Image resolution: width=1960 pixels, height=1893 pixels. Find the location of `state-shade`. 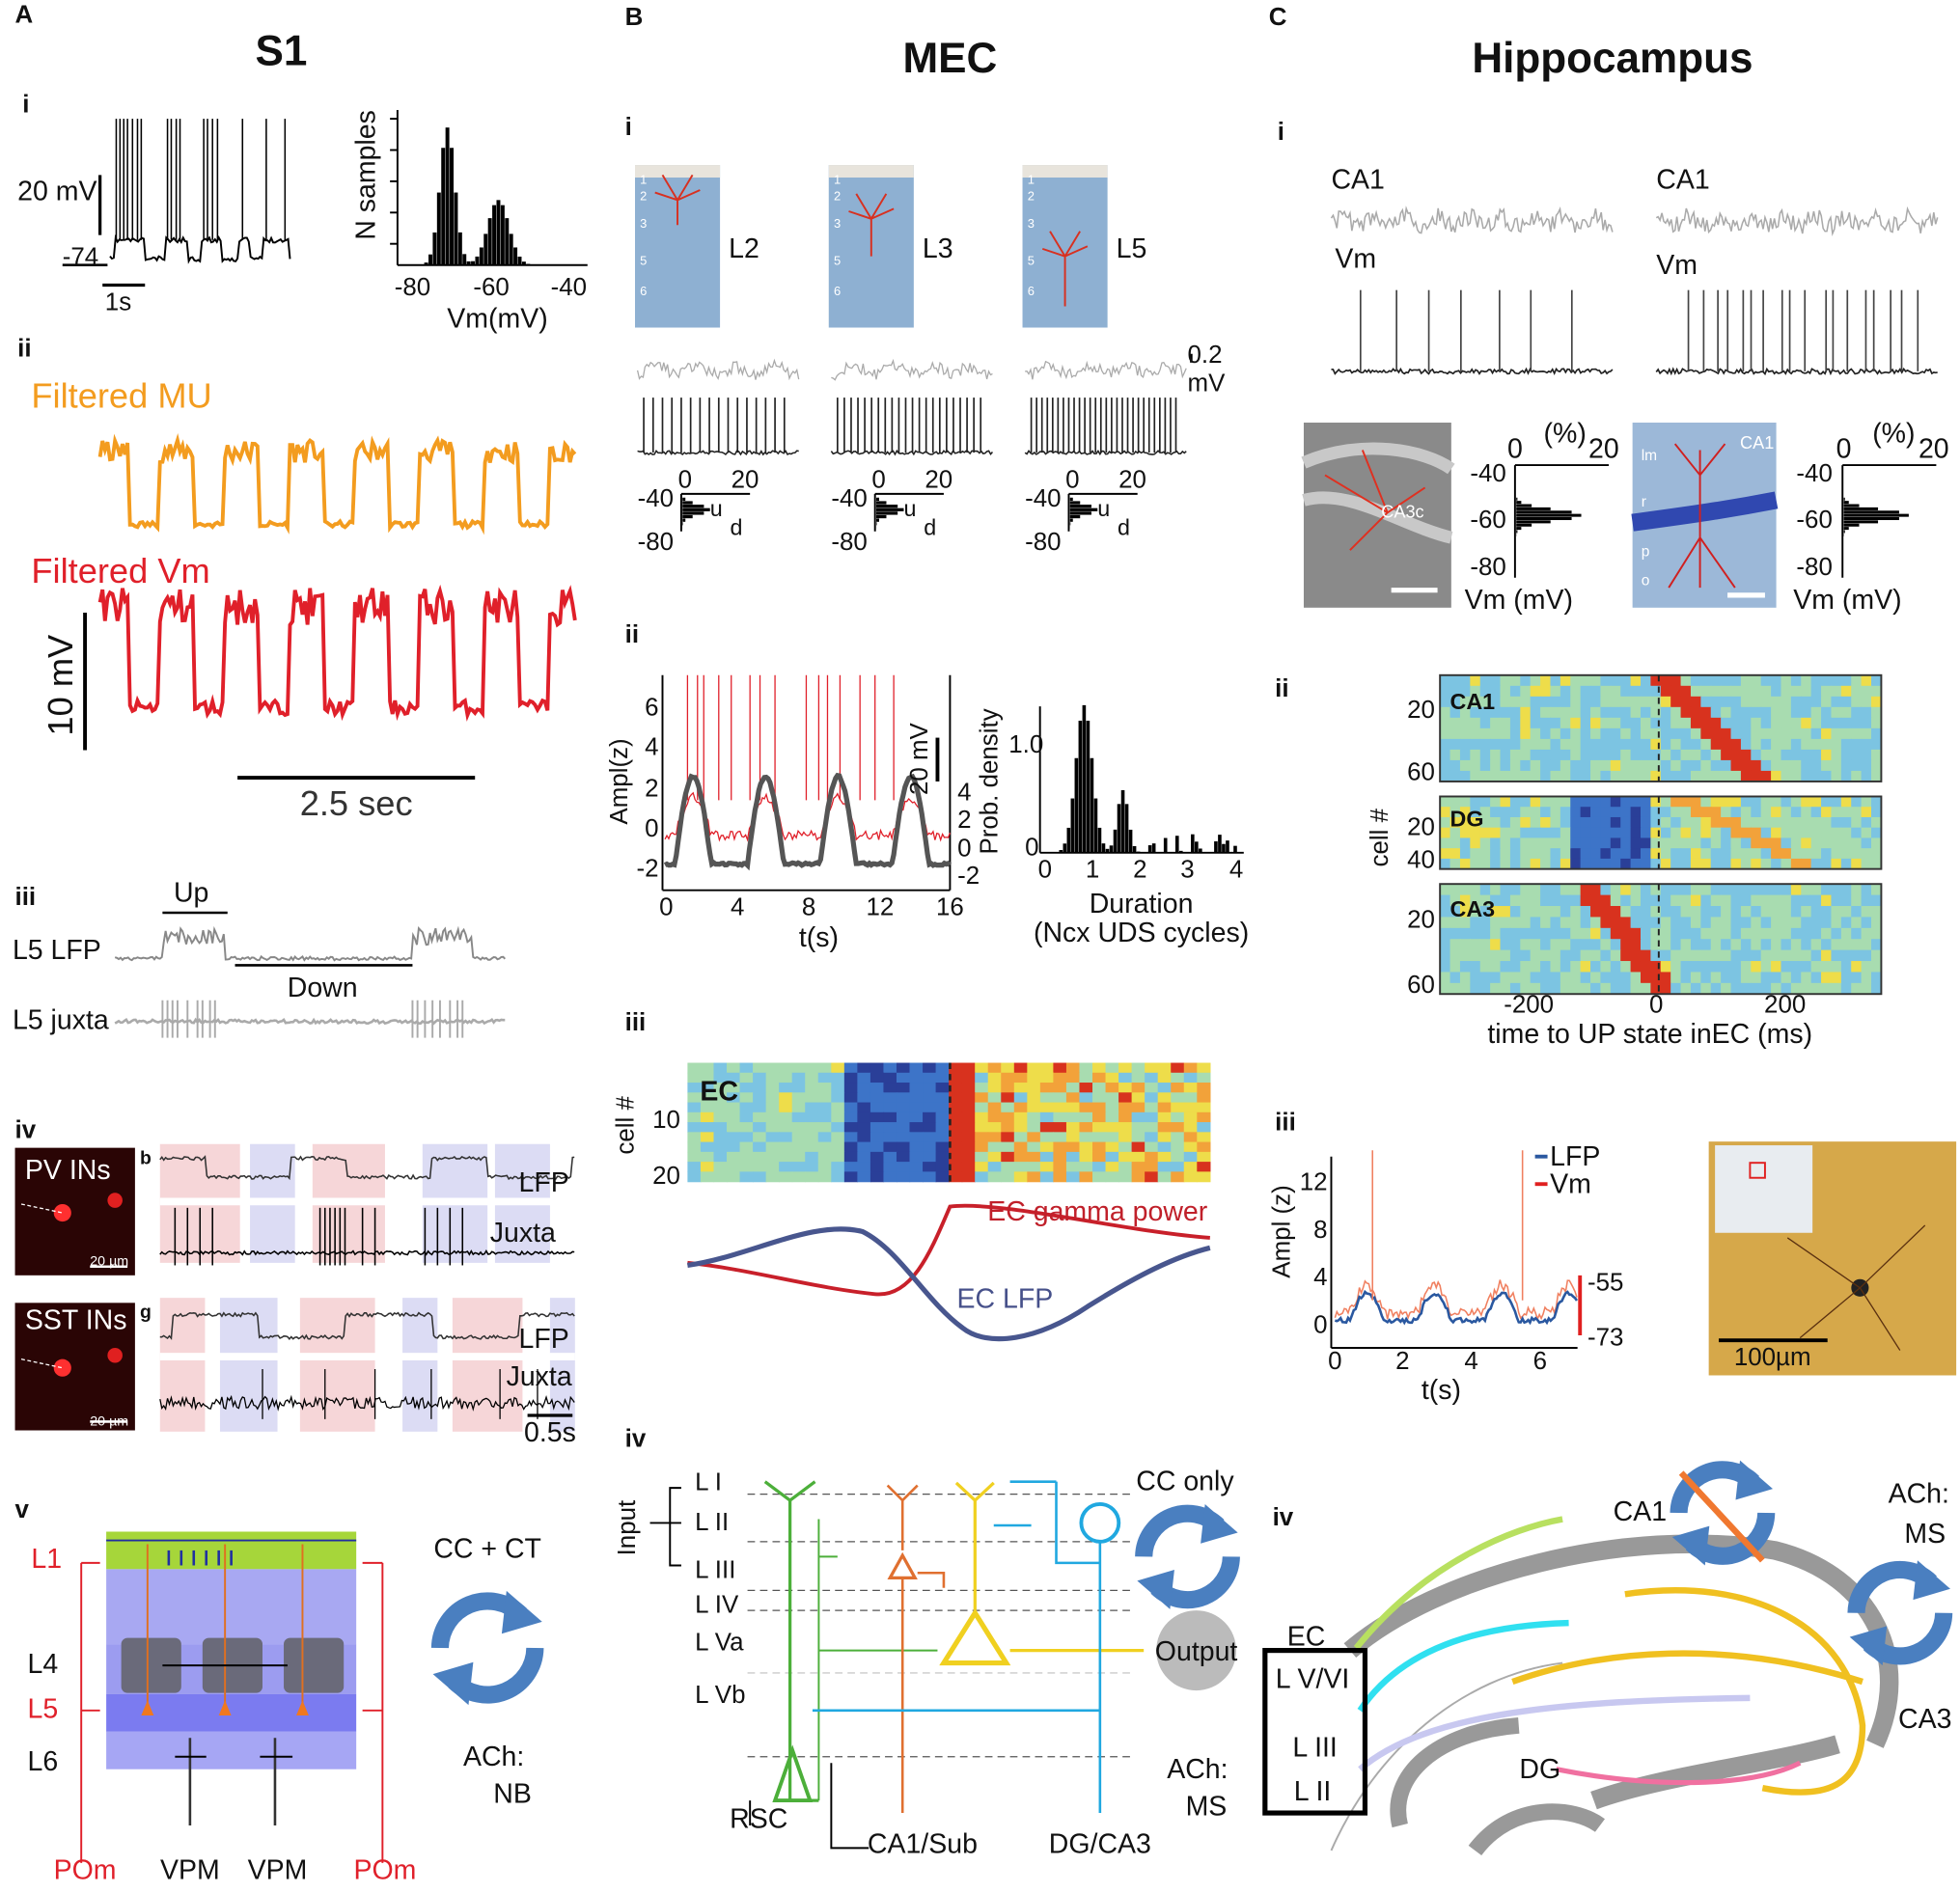

state-shade is located at coordinates (337, 1365).